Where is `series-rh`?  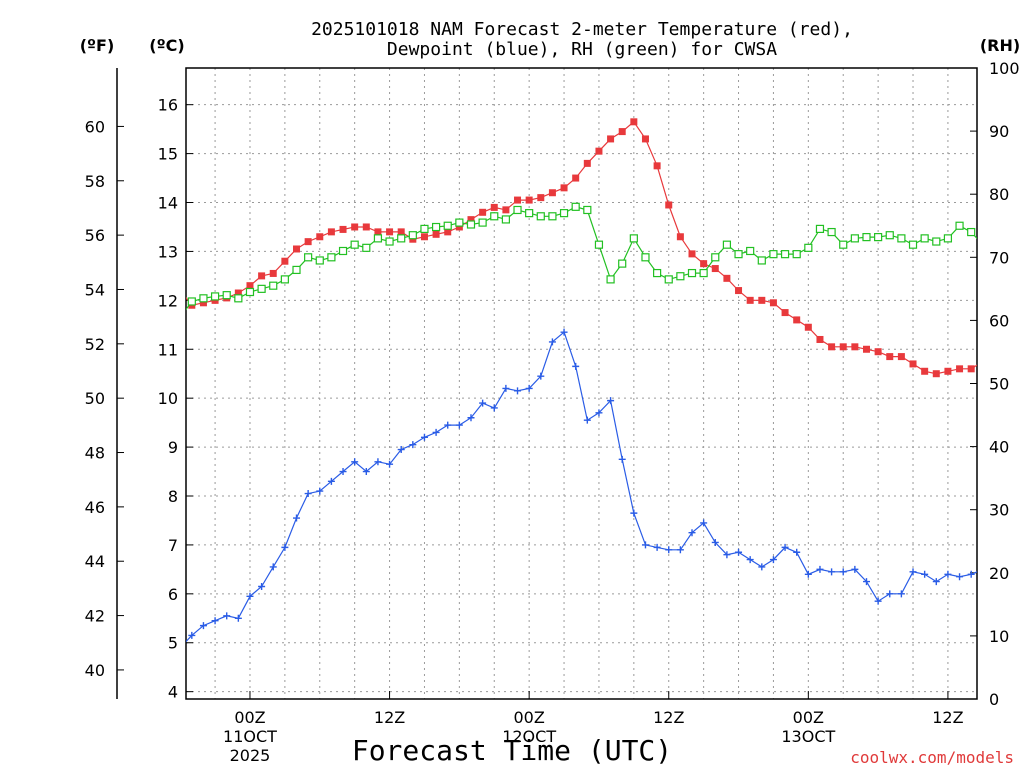 series-rh is located at coordinates (599, 261).